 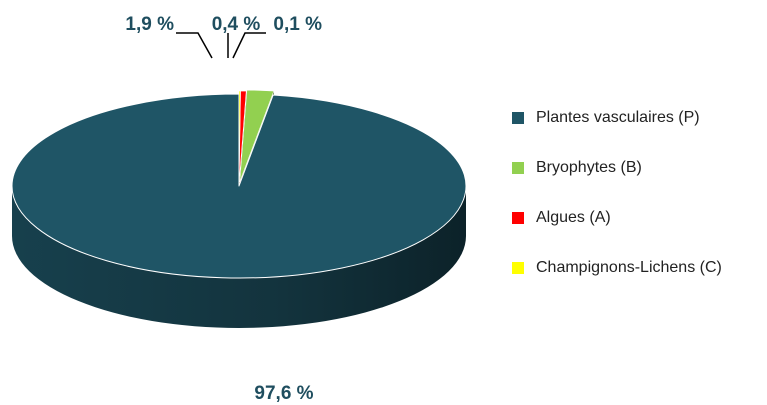 What do you see at coordinates (249, 45) in the screenshot?
I see `leader-line-champignons-lichens` at bounding box center [249, 45].